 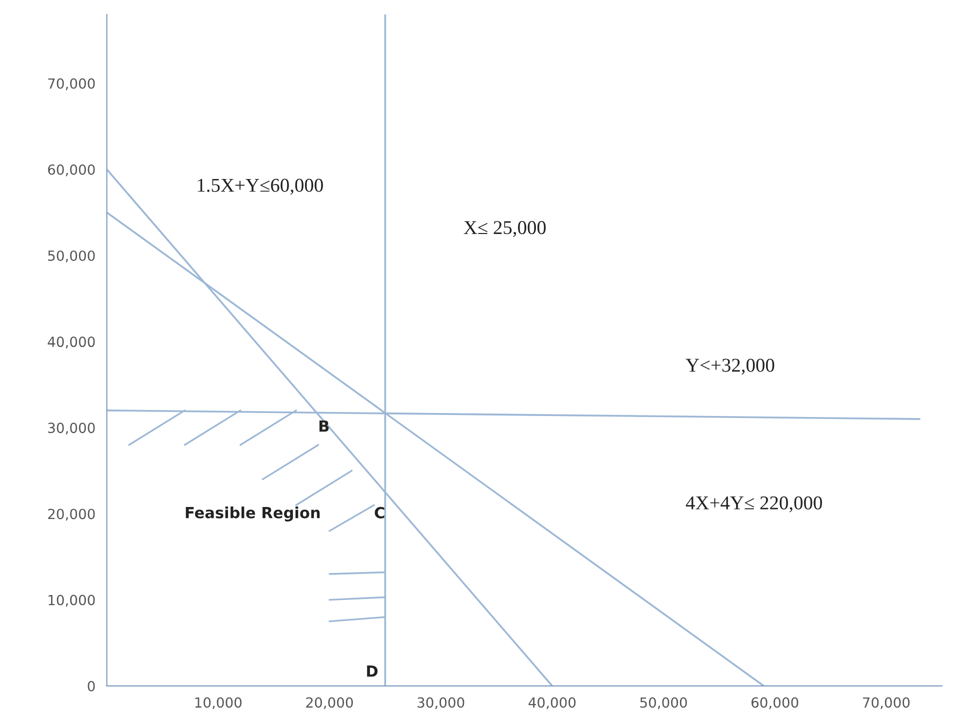 I want to click on x-tick-label: 50,000, so click(x=663, y=703).